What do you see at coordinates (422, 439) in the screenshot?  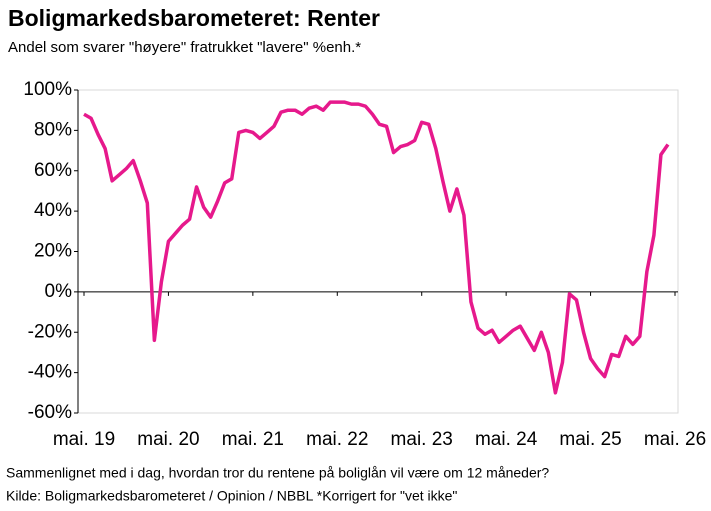 I see `x-tick-label: mai. 23` at bounding box center [422, 439].